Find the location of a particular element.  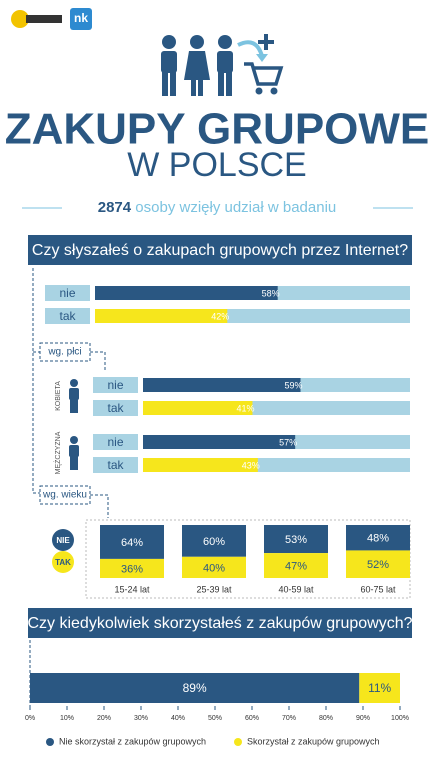

value-label: 64% is located at coordinates (132, 543).